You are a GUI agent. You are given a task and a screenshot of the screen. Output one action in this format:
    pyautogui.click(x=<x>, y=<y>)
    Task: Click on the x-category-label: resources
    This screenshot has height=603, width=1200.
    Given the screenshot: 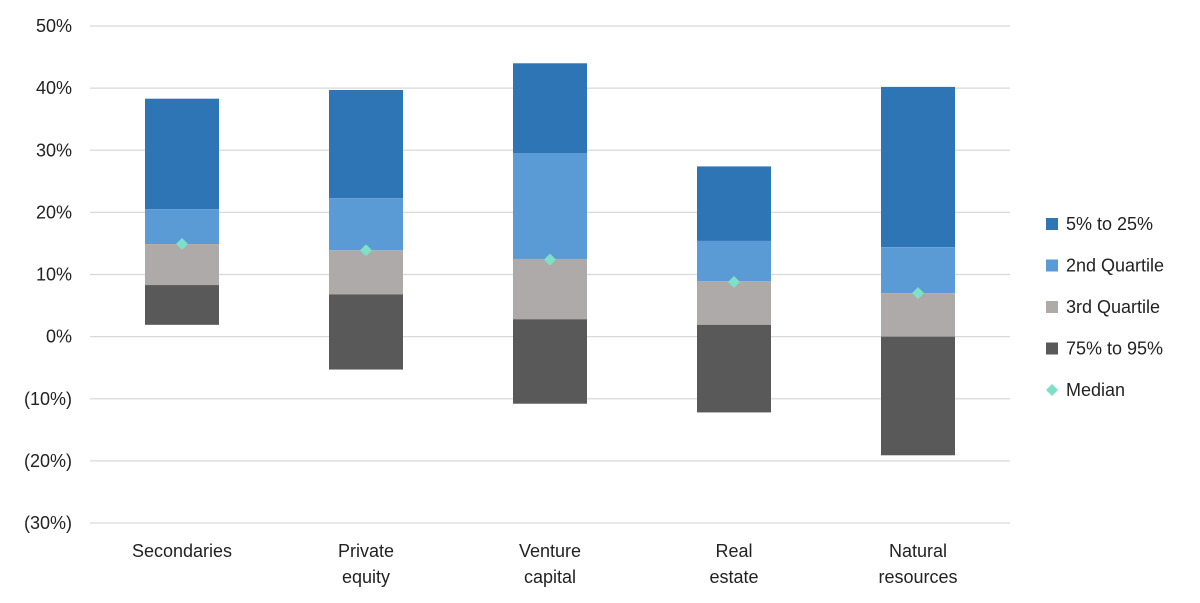 What is the action you would take?
    pyautogui.click(x=917, y=577)
    